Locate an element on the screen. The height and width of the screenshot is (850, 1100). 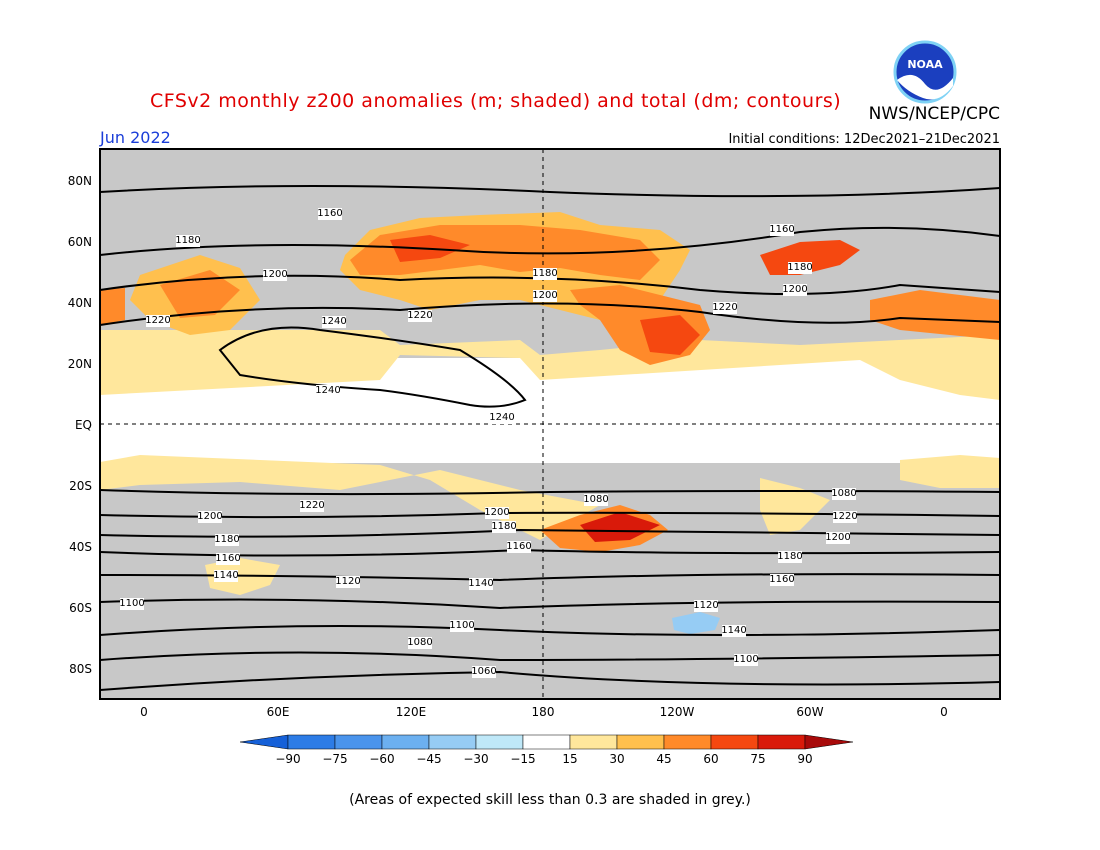
lat-label: 20N is located at coordinates (80, 364).